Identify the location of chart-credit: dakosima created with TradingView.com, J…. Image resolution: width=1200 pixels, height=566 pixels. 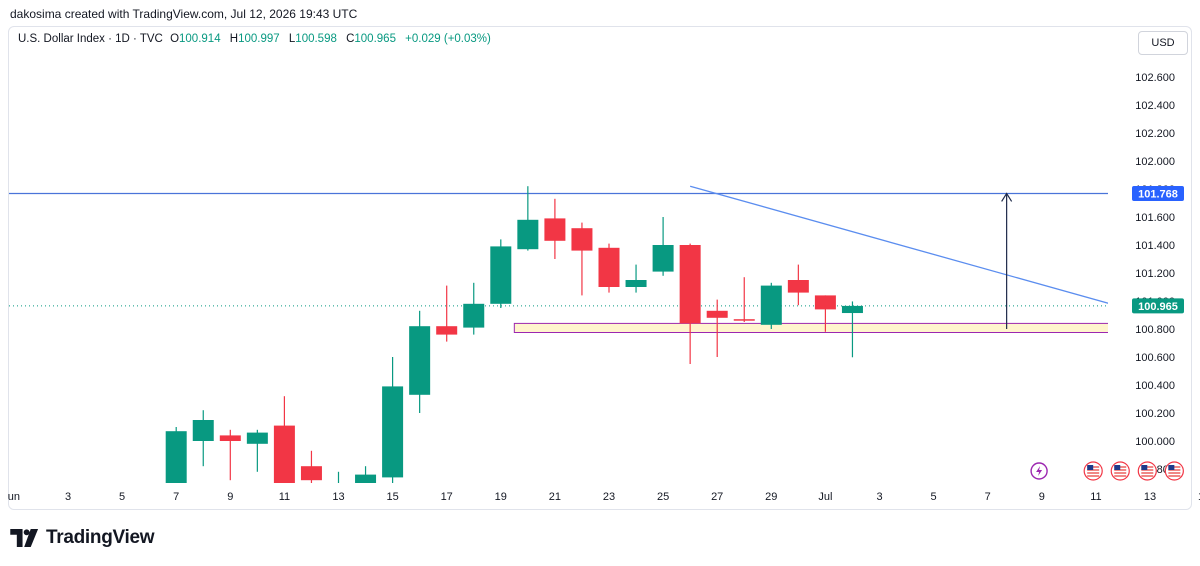
(184, 14).